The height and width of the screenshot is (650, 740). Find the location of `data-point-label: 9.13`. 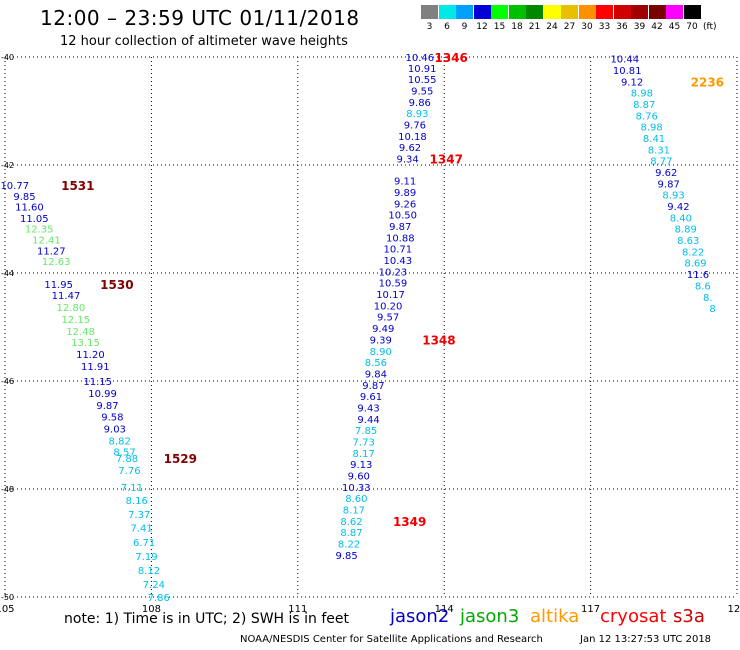

data-point-label: 9.13 is located at coordinates (361, 465).